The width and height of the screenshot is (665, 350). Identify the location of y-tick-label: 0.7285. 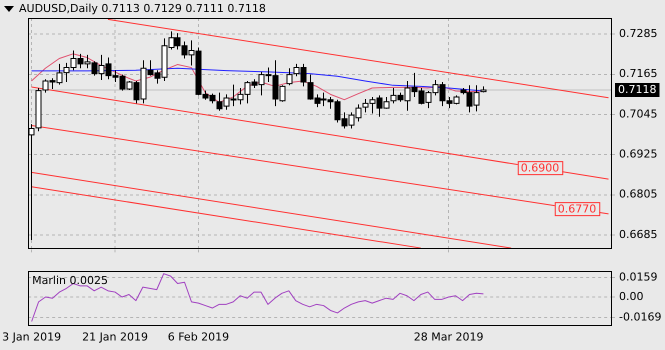
(638, 33).